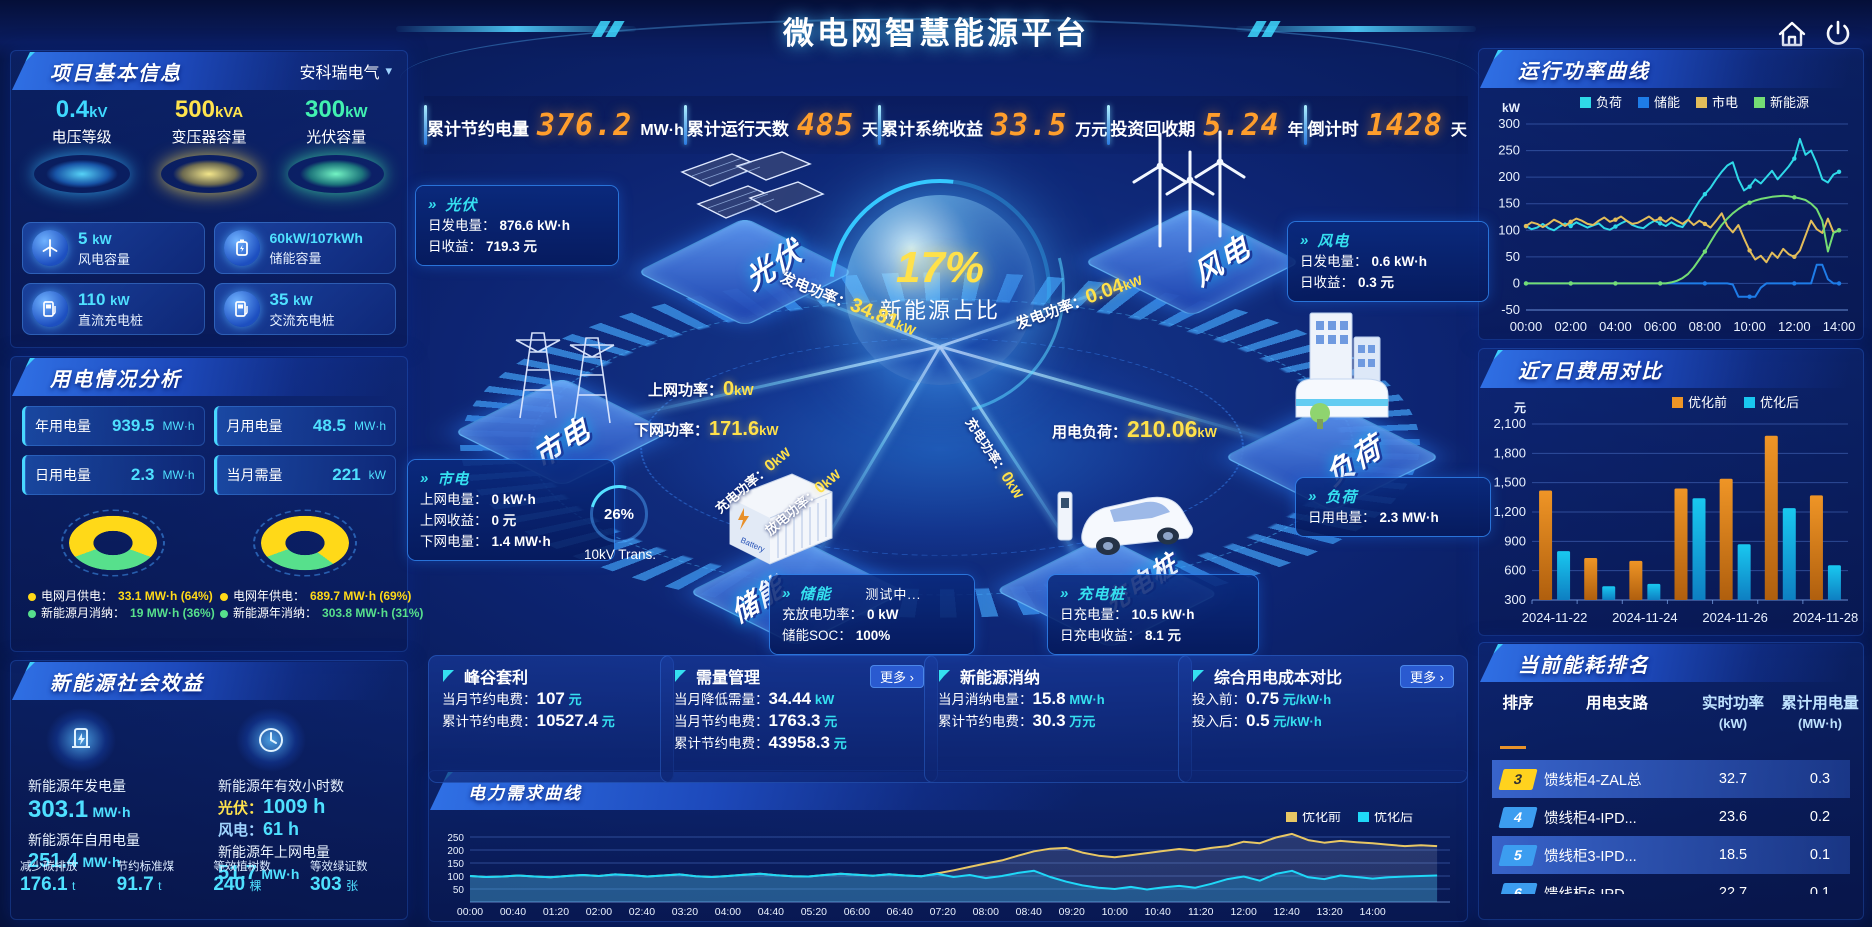 The width and height of the screenshot is (1872, 927). Describe the element at coordinates (565, 378) in the screenshot. I see `power-tower-icon` at that location.